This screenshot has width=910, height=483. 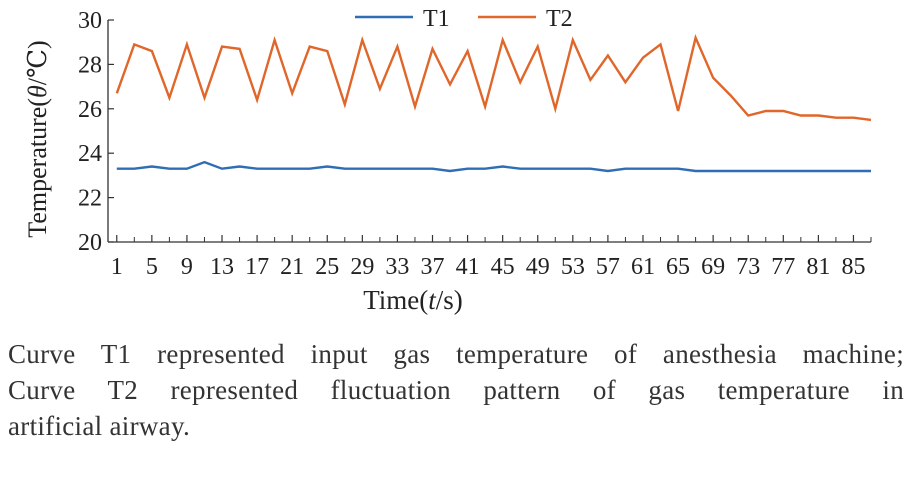 I want to click on x-tick-label: 9, so click(x=187, y=267).